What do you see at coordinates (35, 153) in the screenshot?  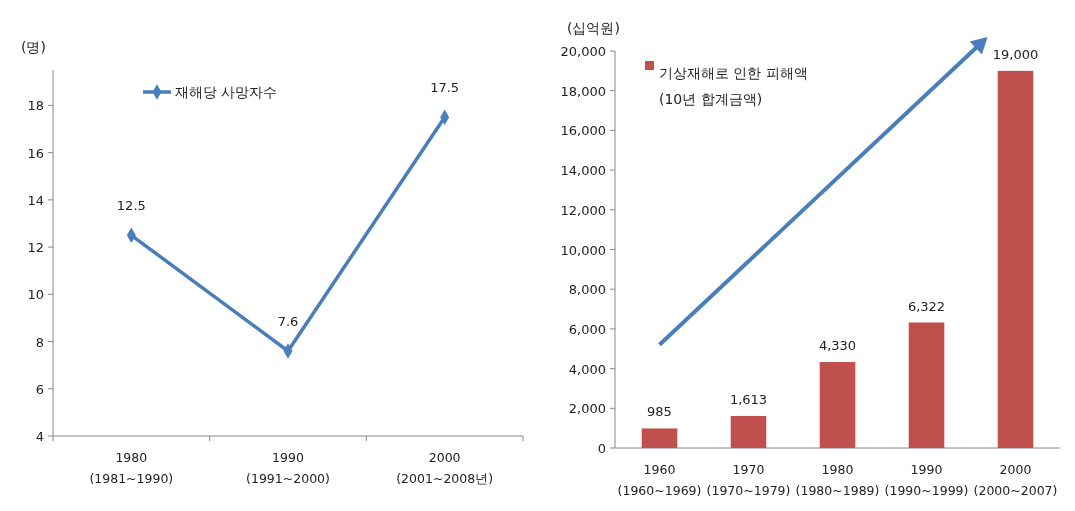 I see `y-tick-label: 16` at bounding box center [35, 153].